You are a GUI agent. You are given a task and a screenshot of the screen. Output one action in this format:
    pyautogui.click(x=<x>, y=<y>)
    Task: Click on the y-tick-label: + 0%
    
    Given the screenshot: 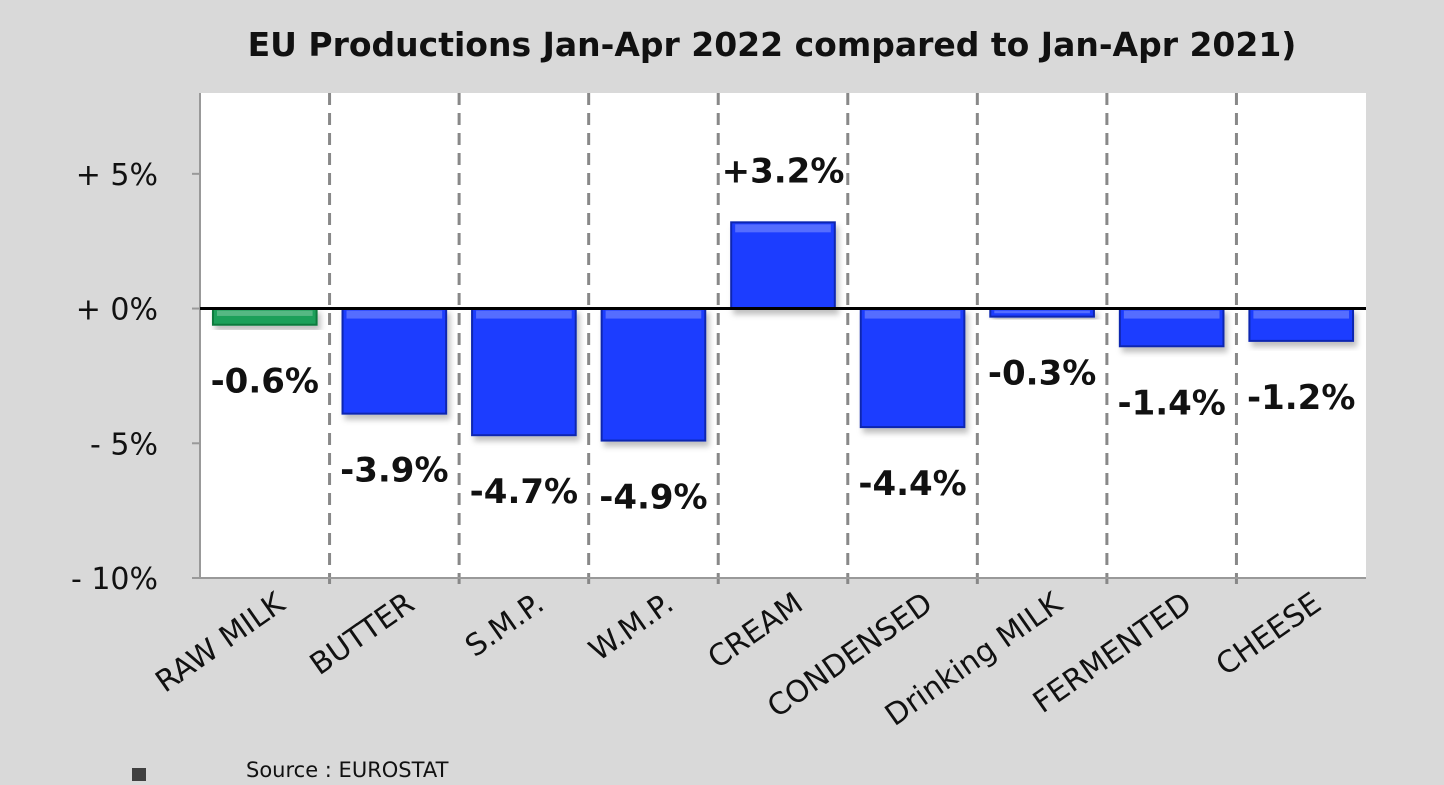 What is the action you would take?
    pyautogui.click(x=117, y=310)
    